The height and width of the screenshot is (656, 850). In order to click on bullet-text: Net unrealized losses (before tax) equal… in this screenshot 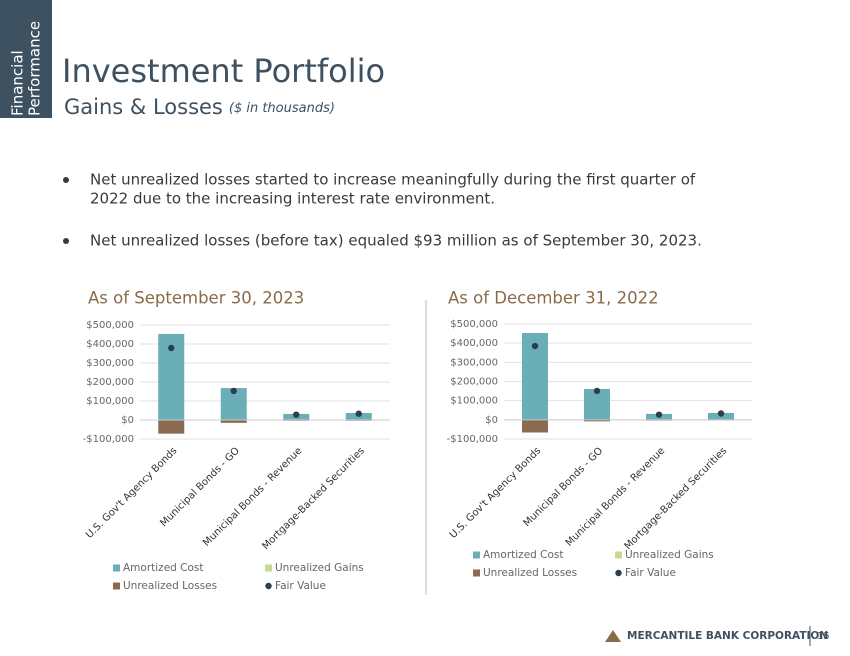, I will do `click(396, 241)`.